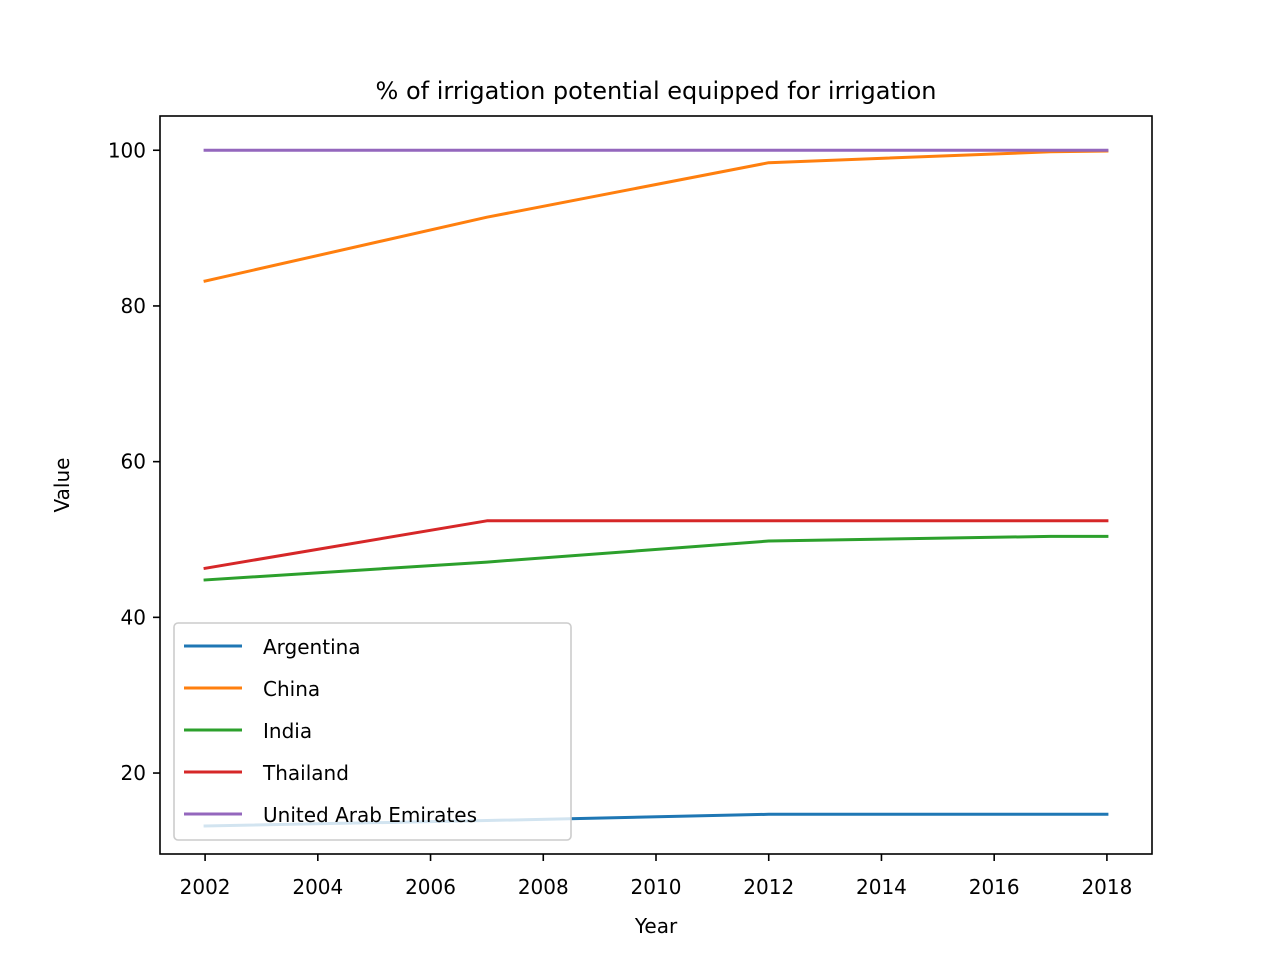 The image size is (1280, 960). I want to click on legend-entry-china: China, so click(252, 689).